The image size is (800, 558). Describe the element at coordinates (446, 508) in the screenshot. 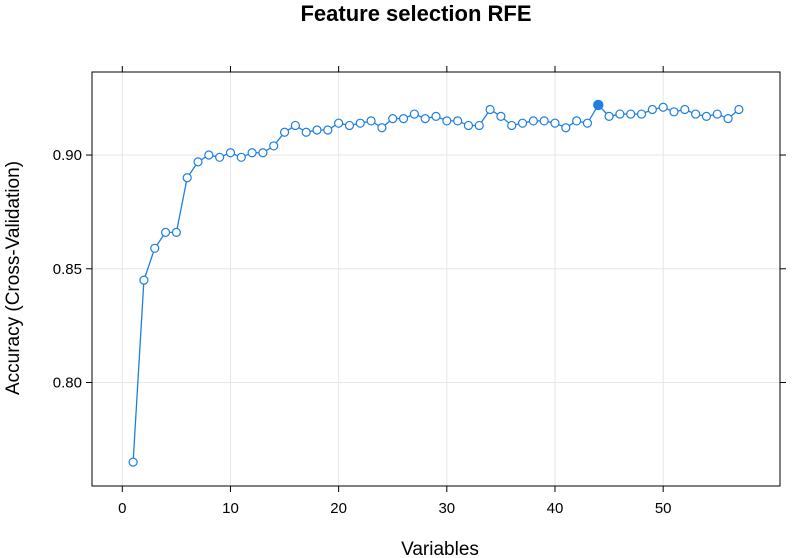

I see `x-tick-label: 30` at that location.